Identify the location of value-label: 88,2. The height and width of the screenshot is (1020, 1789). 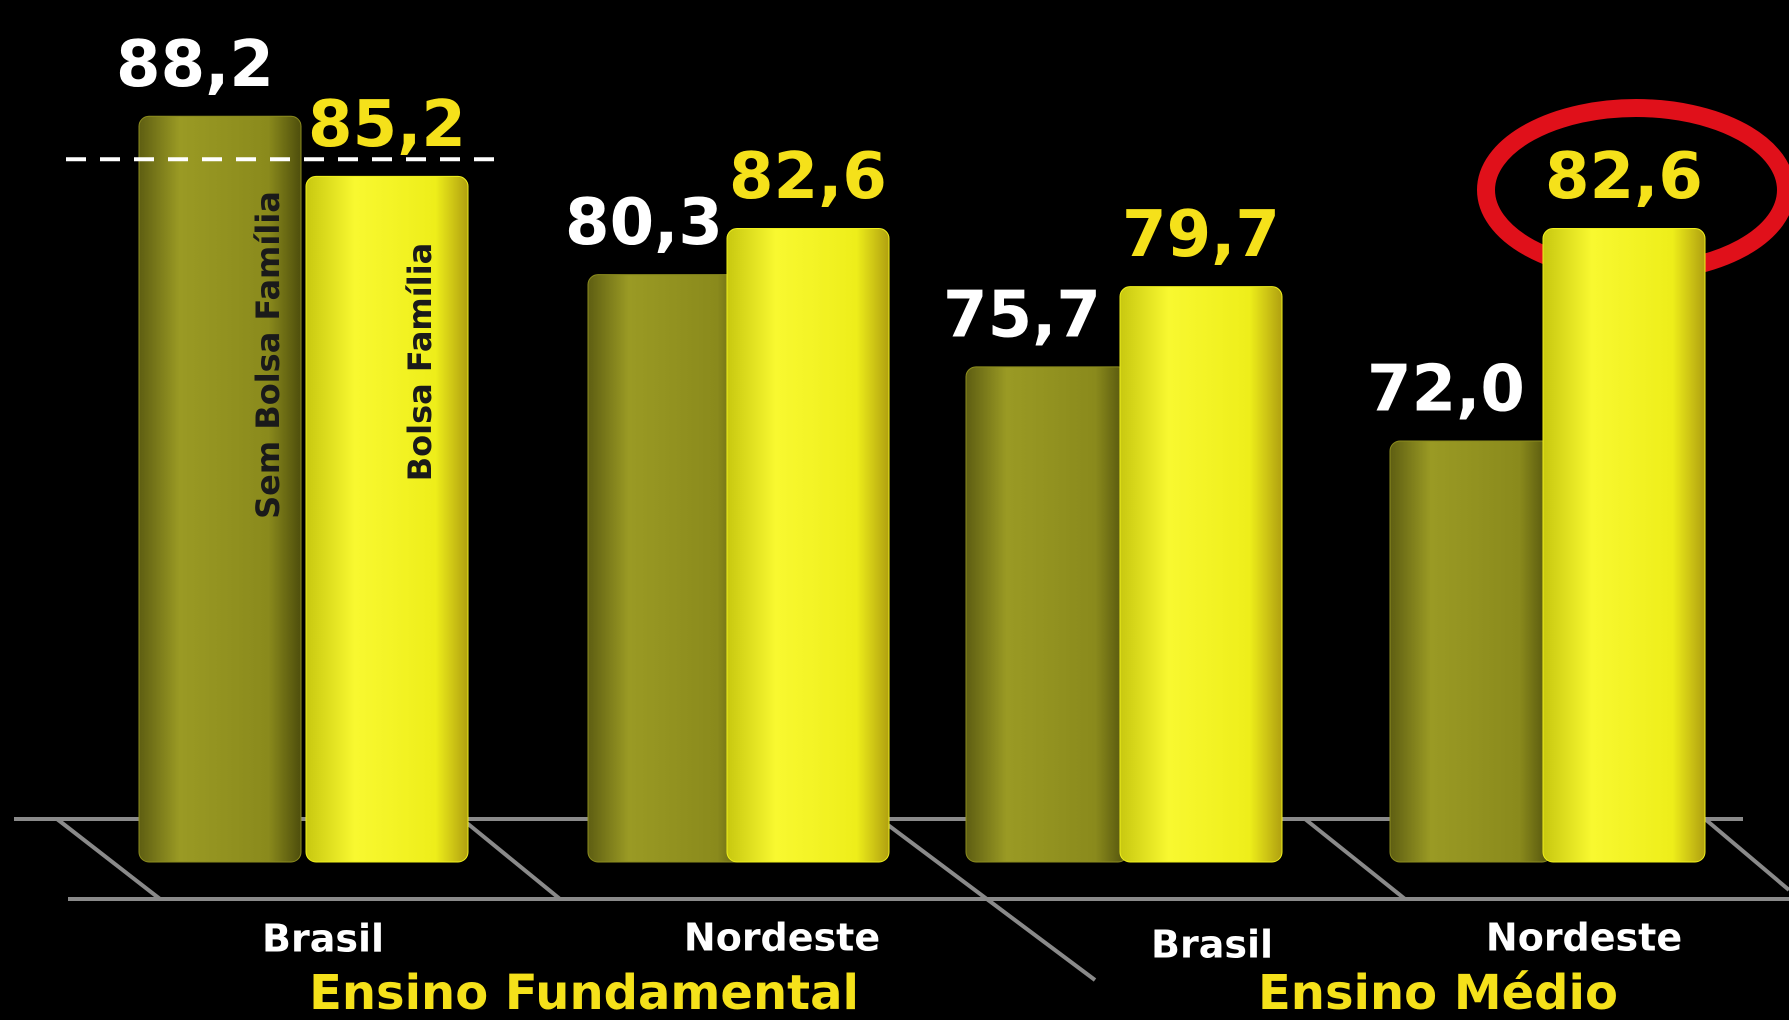
(195, 65).